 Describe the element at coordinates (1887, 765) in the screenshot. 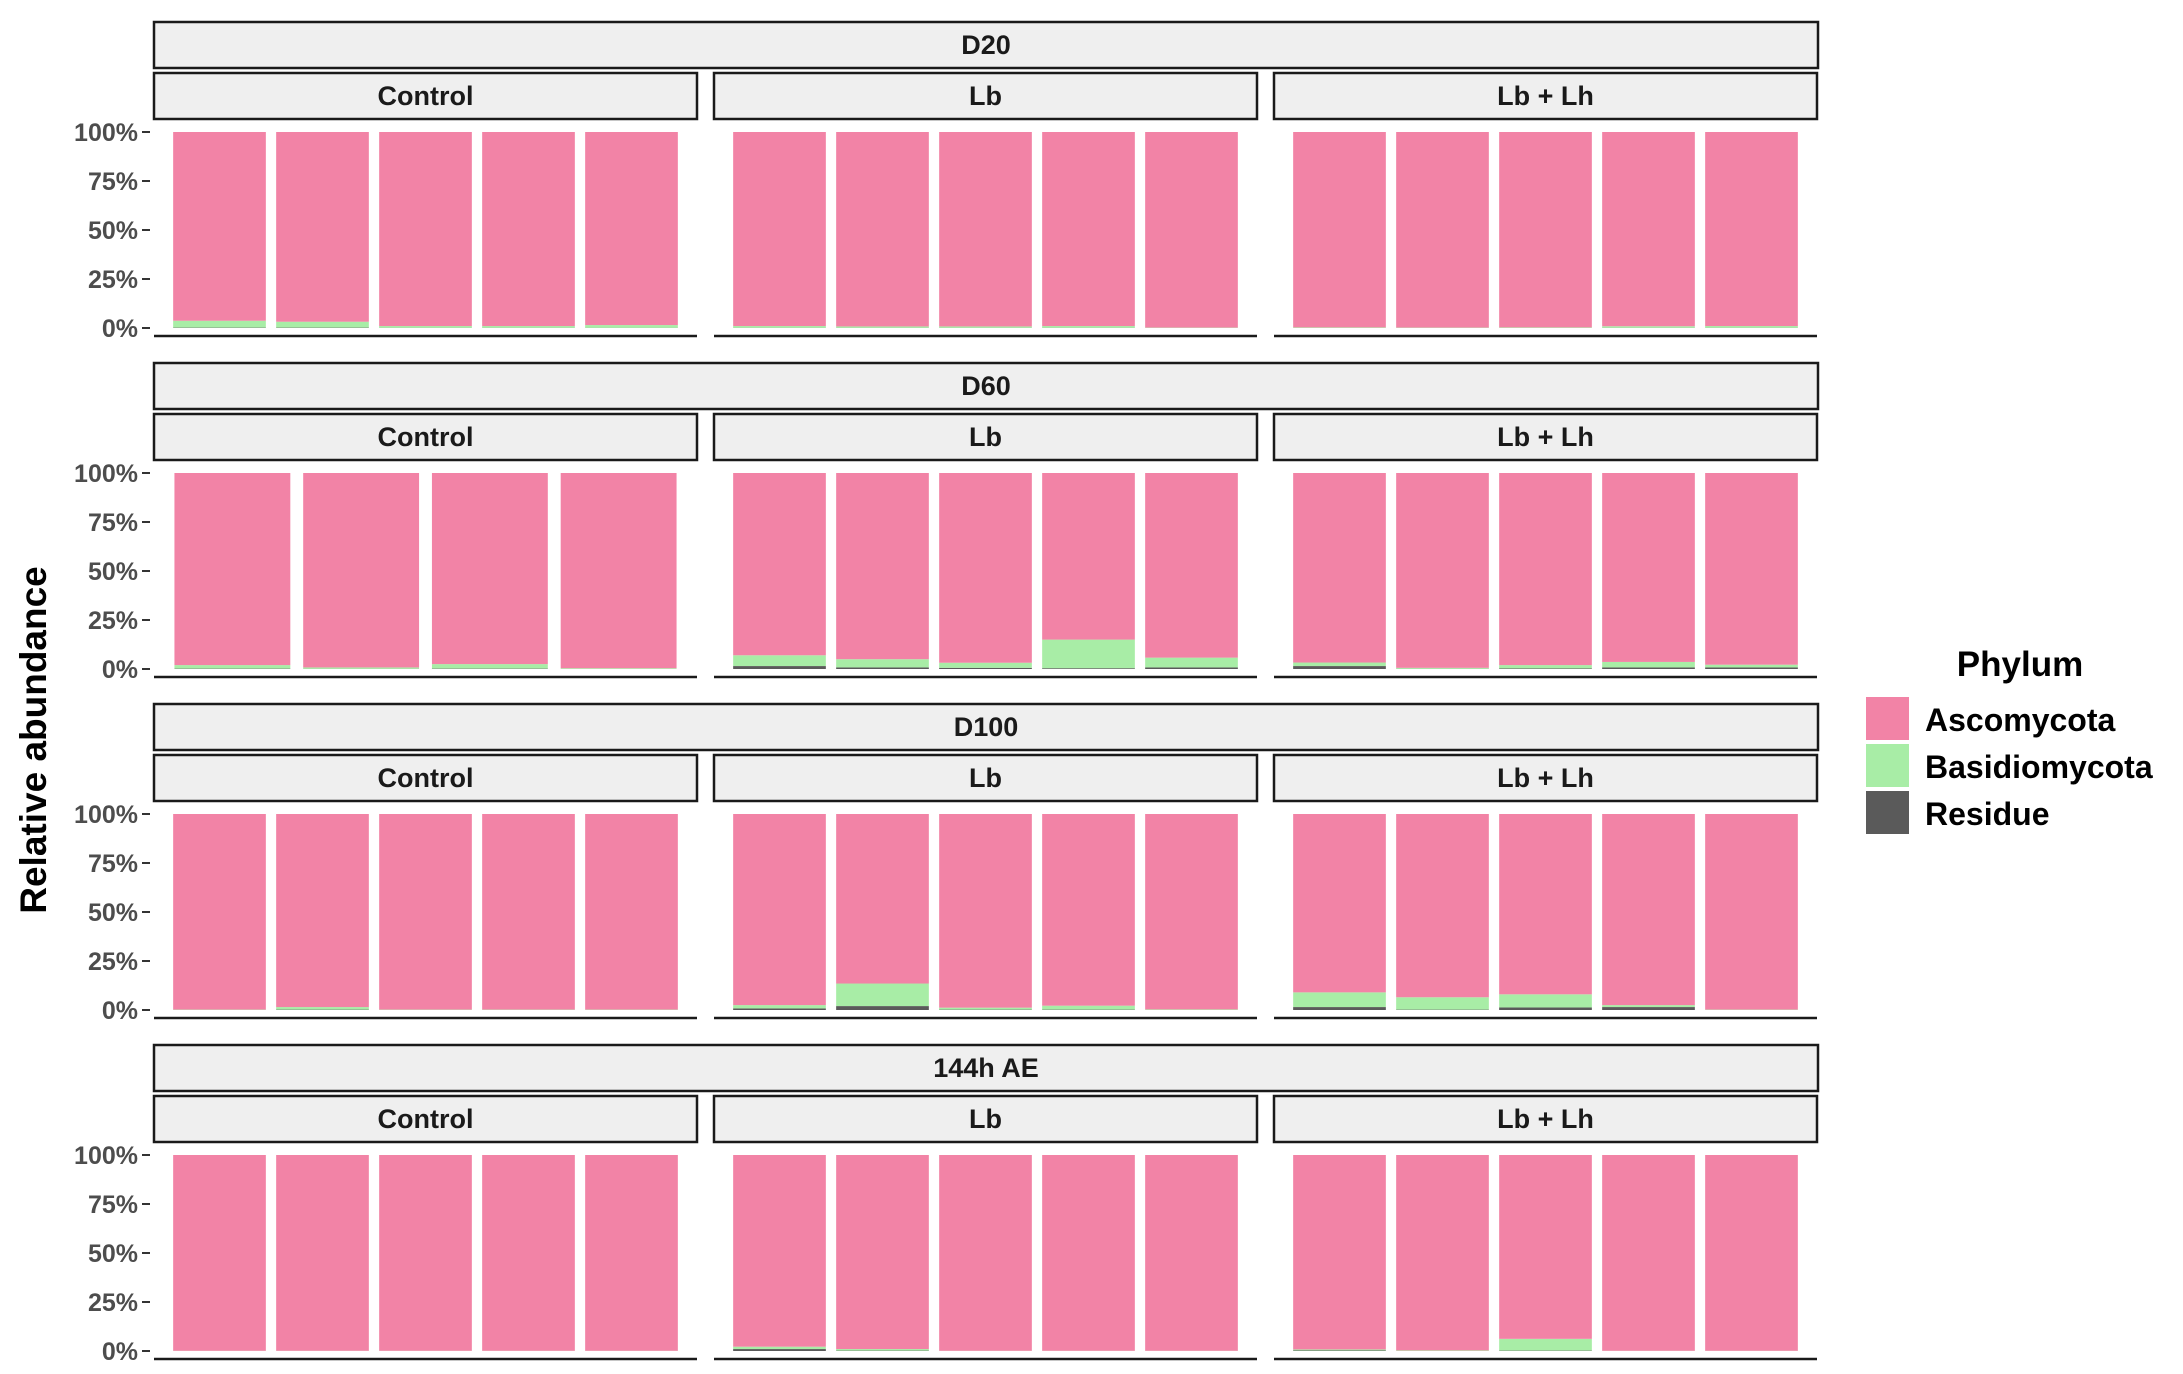

I see `legend-swatch-basidiomycota` at that location.